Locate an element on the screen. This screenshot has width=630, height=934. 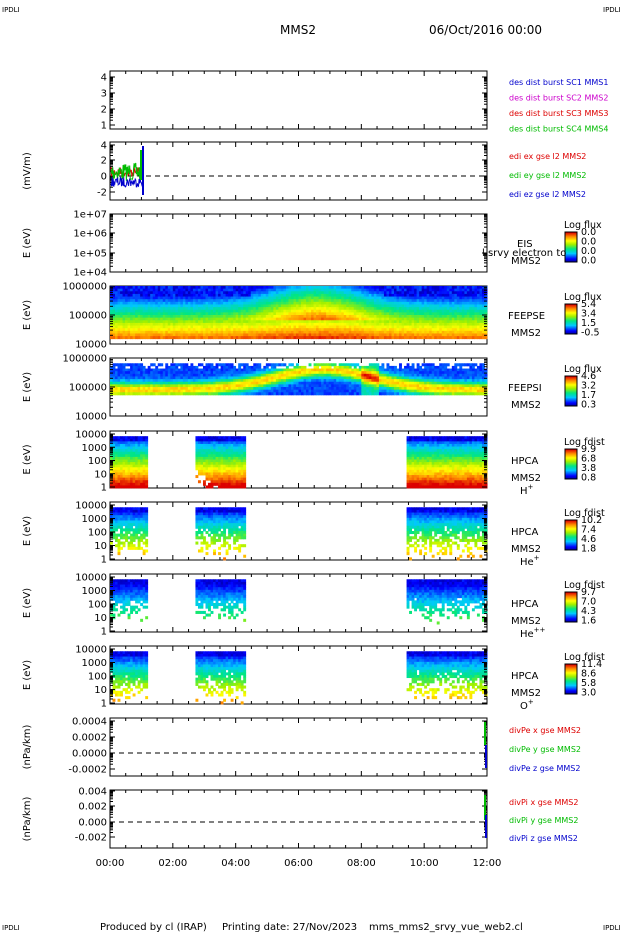
panel-p8: E (eV) He++ is located at coordinates (300, 606).